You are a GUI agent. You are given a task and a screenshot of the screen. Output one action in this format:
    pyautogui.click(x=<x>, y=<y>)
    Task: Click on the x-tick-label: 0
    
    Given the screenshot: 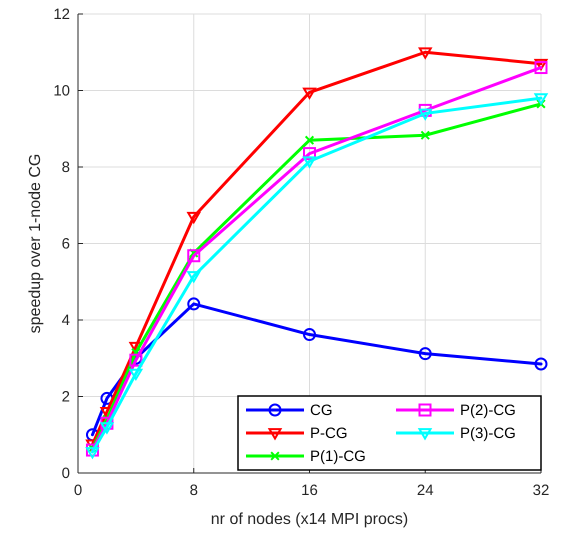 What is the action you would take?
    pyautogui.click(x=78, y=490)
    